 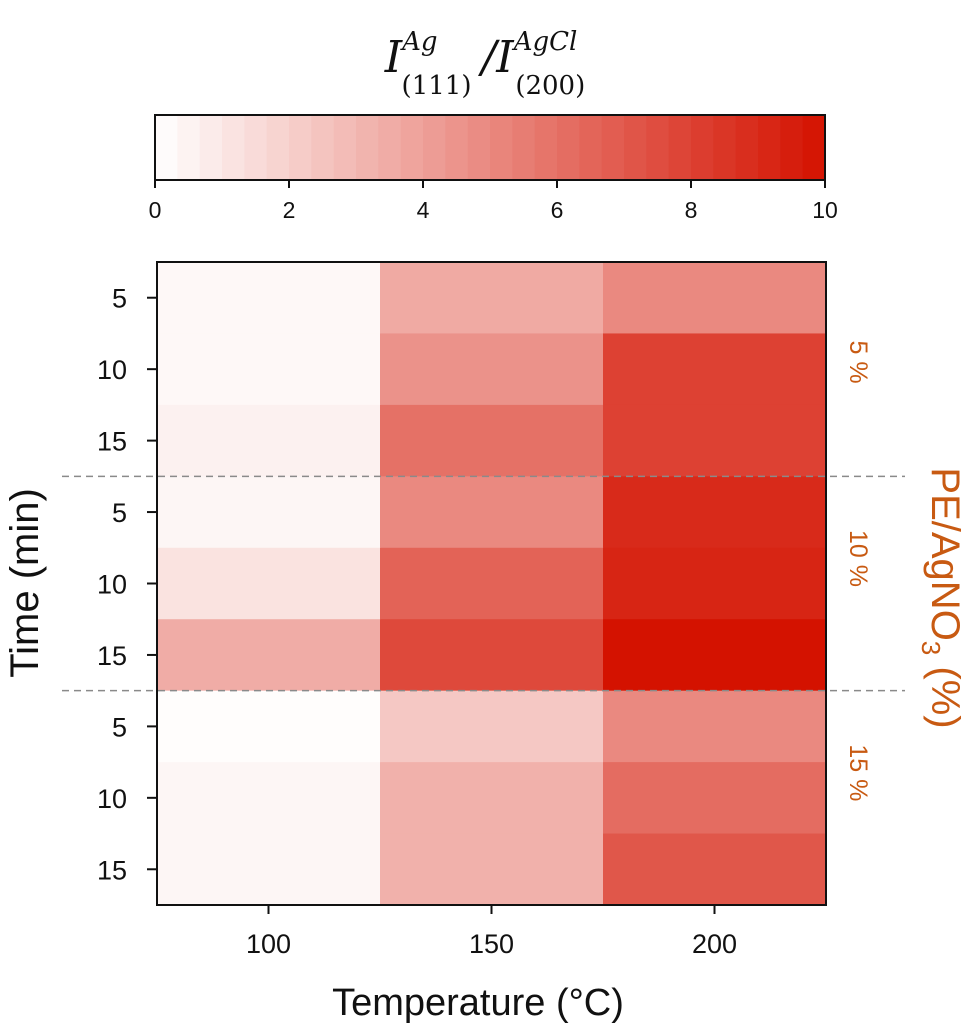 I want to click on x-axis-ticks: 100 150 200, so click(x=491, y=932).